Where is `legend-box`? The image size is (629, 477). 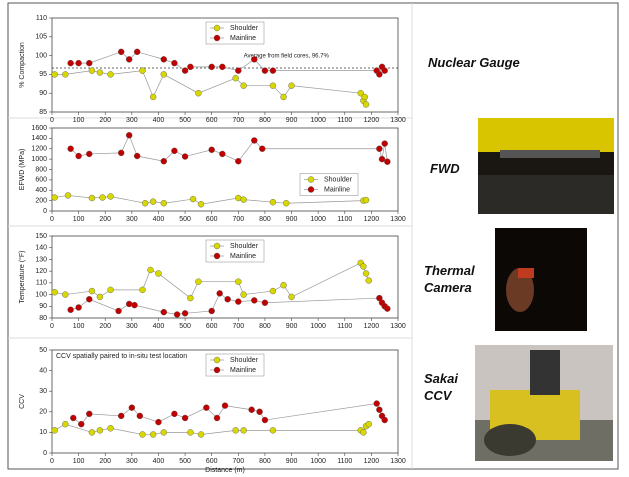
legend-box is located at coordinates (329, 184).